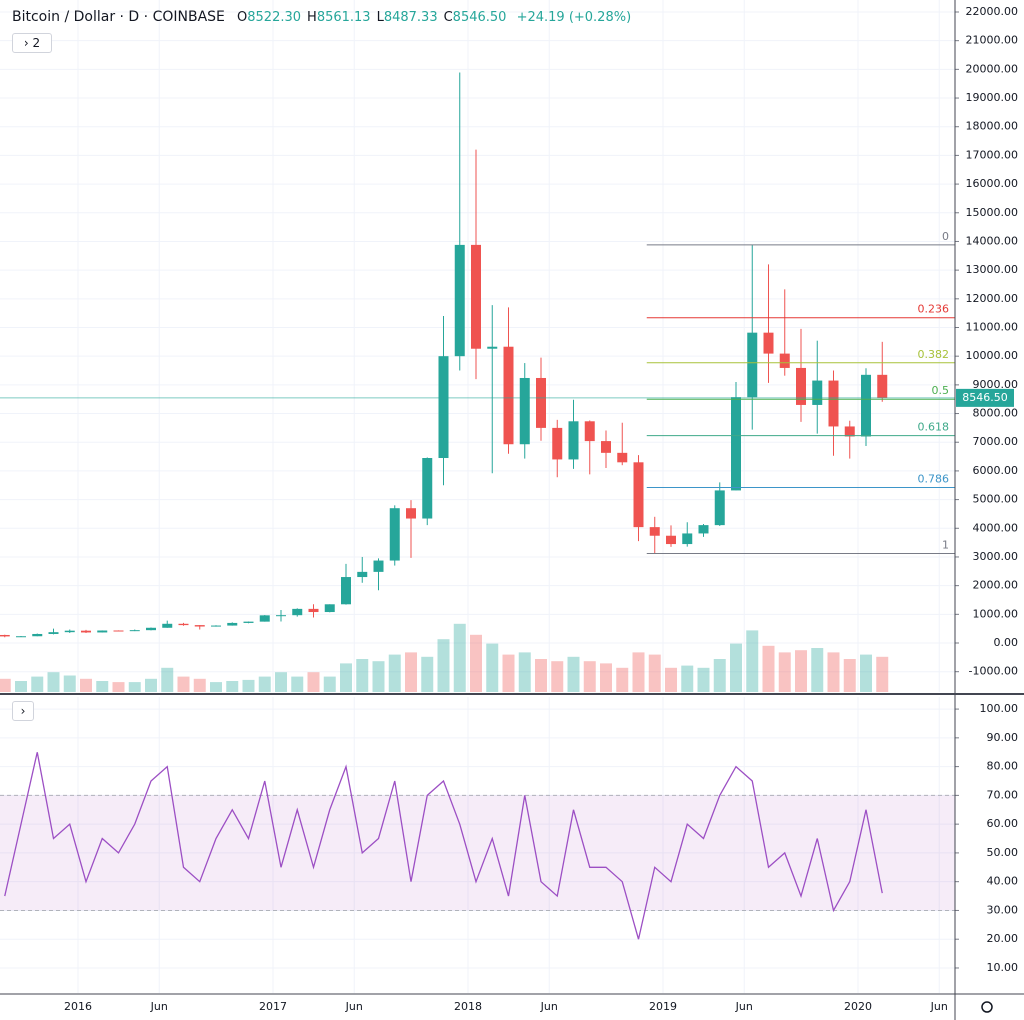  Describe the element at coordinates (992, 97) in the screenshot. I see `y-tick-label: 19000.00` at that location.